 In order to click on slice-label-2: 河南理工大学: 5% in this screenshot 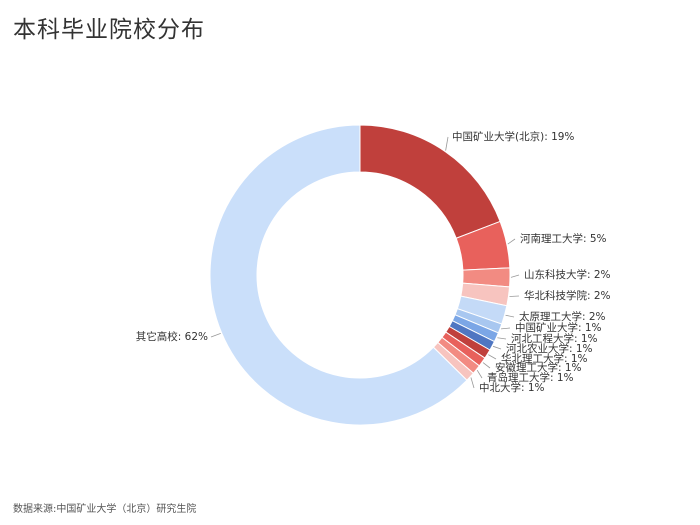, I will do `click(563, 238)`.